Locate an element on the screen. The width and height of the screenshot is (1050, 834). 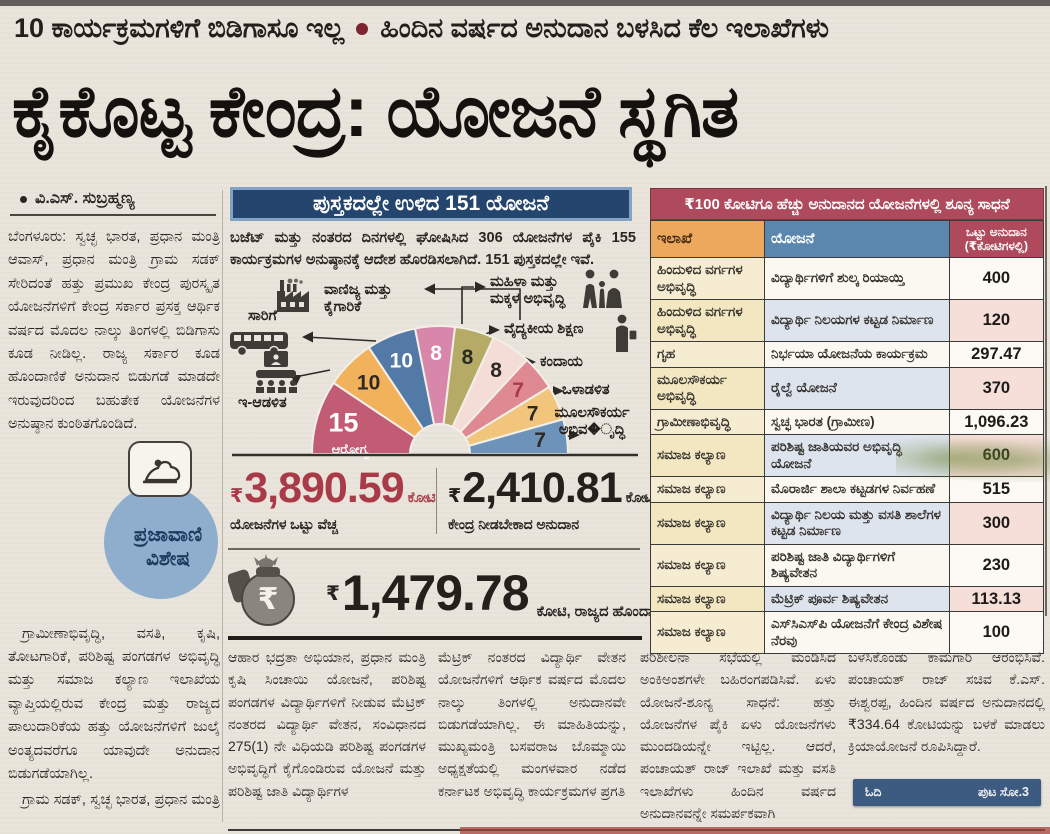
figure-divider is located at coordinates (436, 501).